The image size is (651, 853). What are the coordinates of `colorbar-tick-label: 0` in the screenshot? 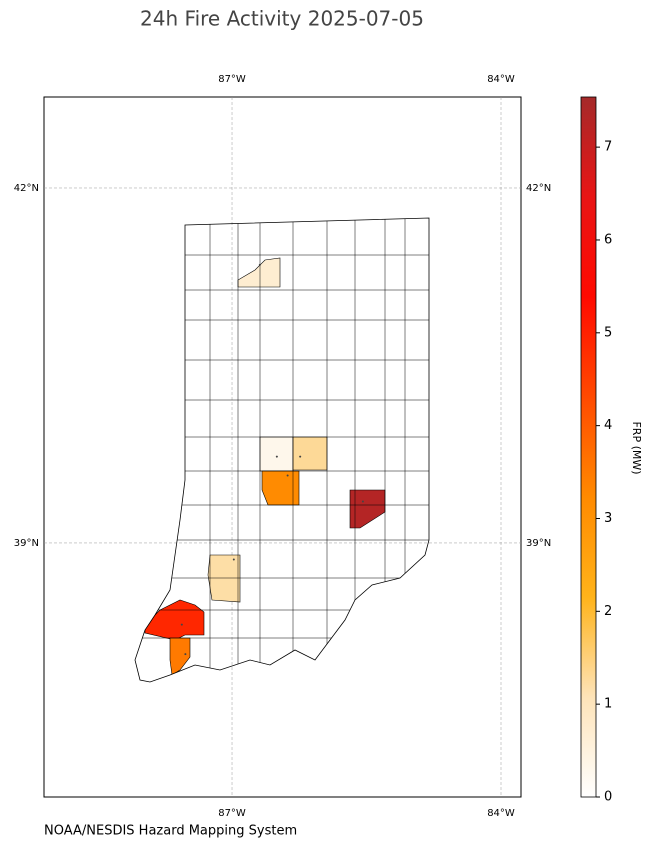 It's located at (608, 797).